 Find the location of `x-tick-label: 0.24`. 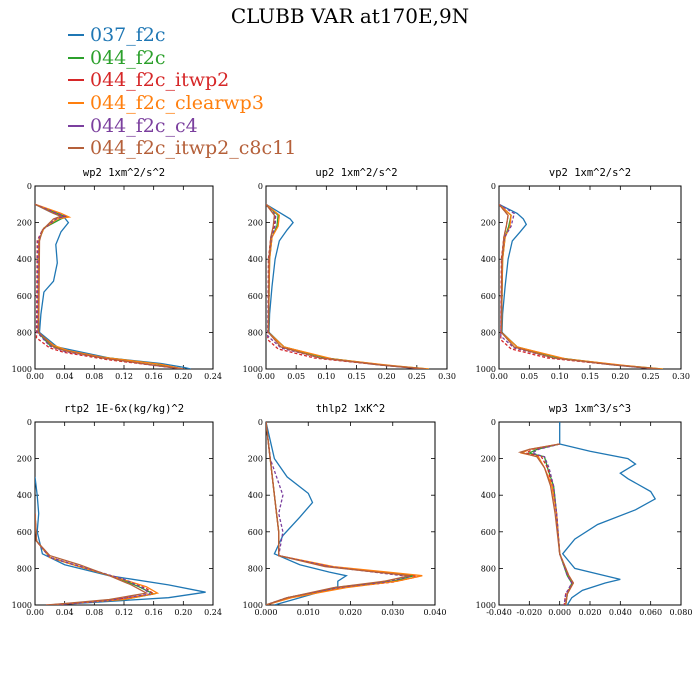

x-tick-label: 0.24 is located at coordinates (213, 612).